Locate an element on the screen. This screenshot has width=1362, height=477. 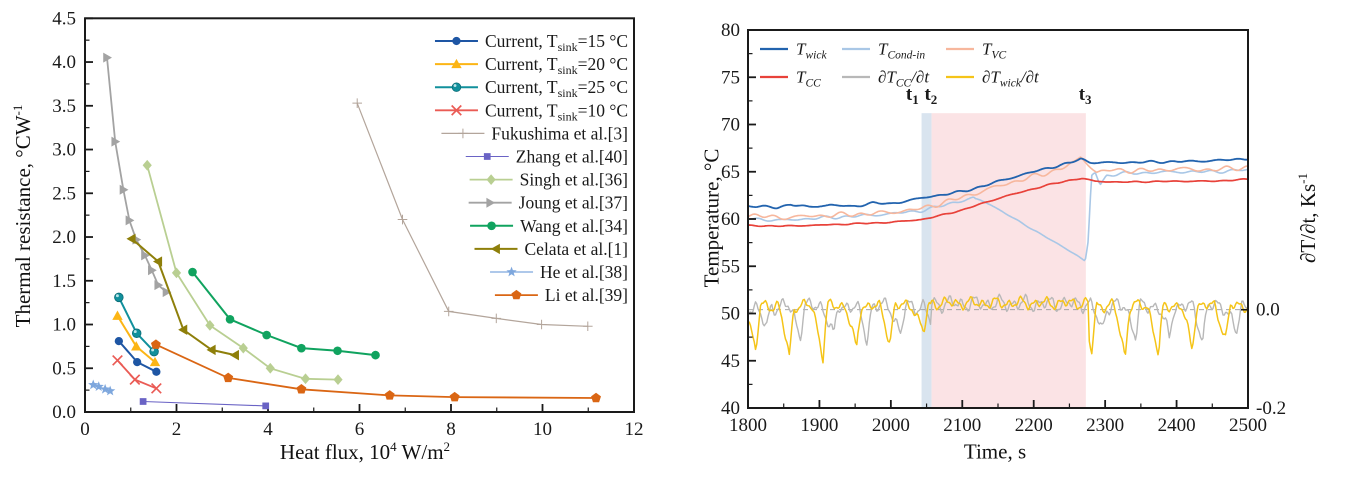
left-x-tick-label: 10 is located at coordinates (542, 429).